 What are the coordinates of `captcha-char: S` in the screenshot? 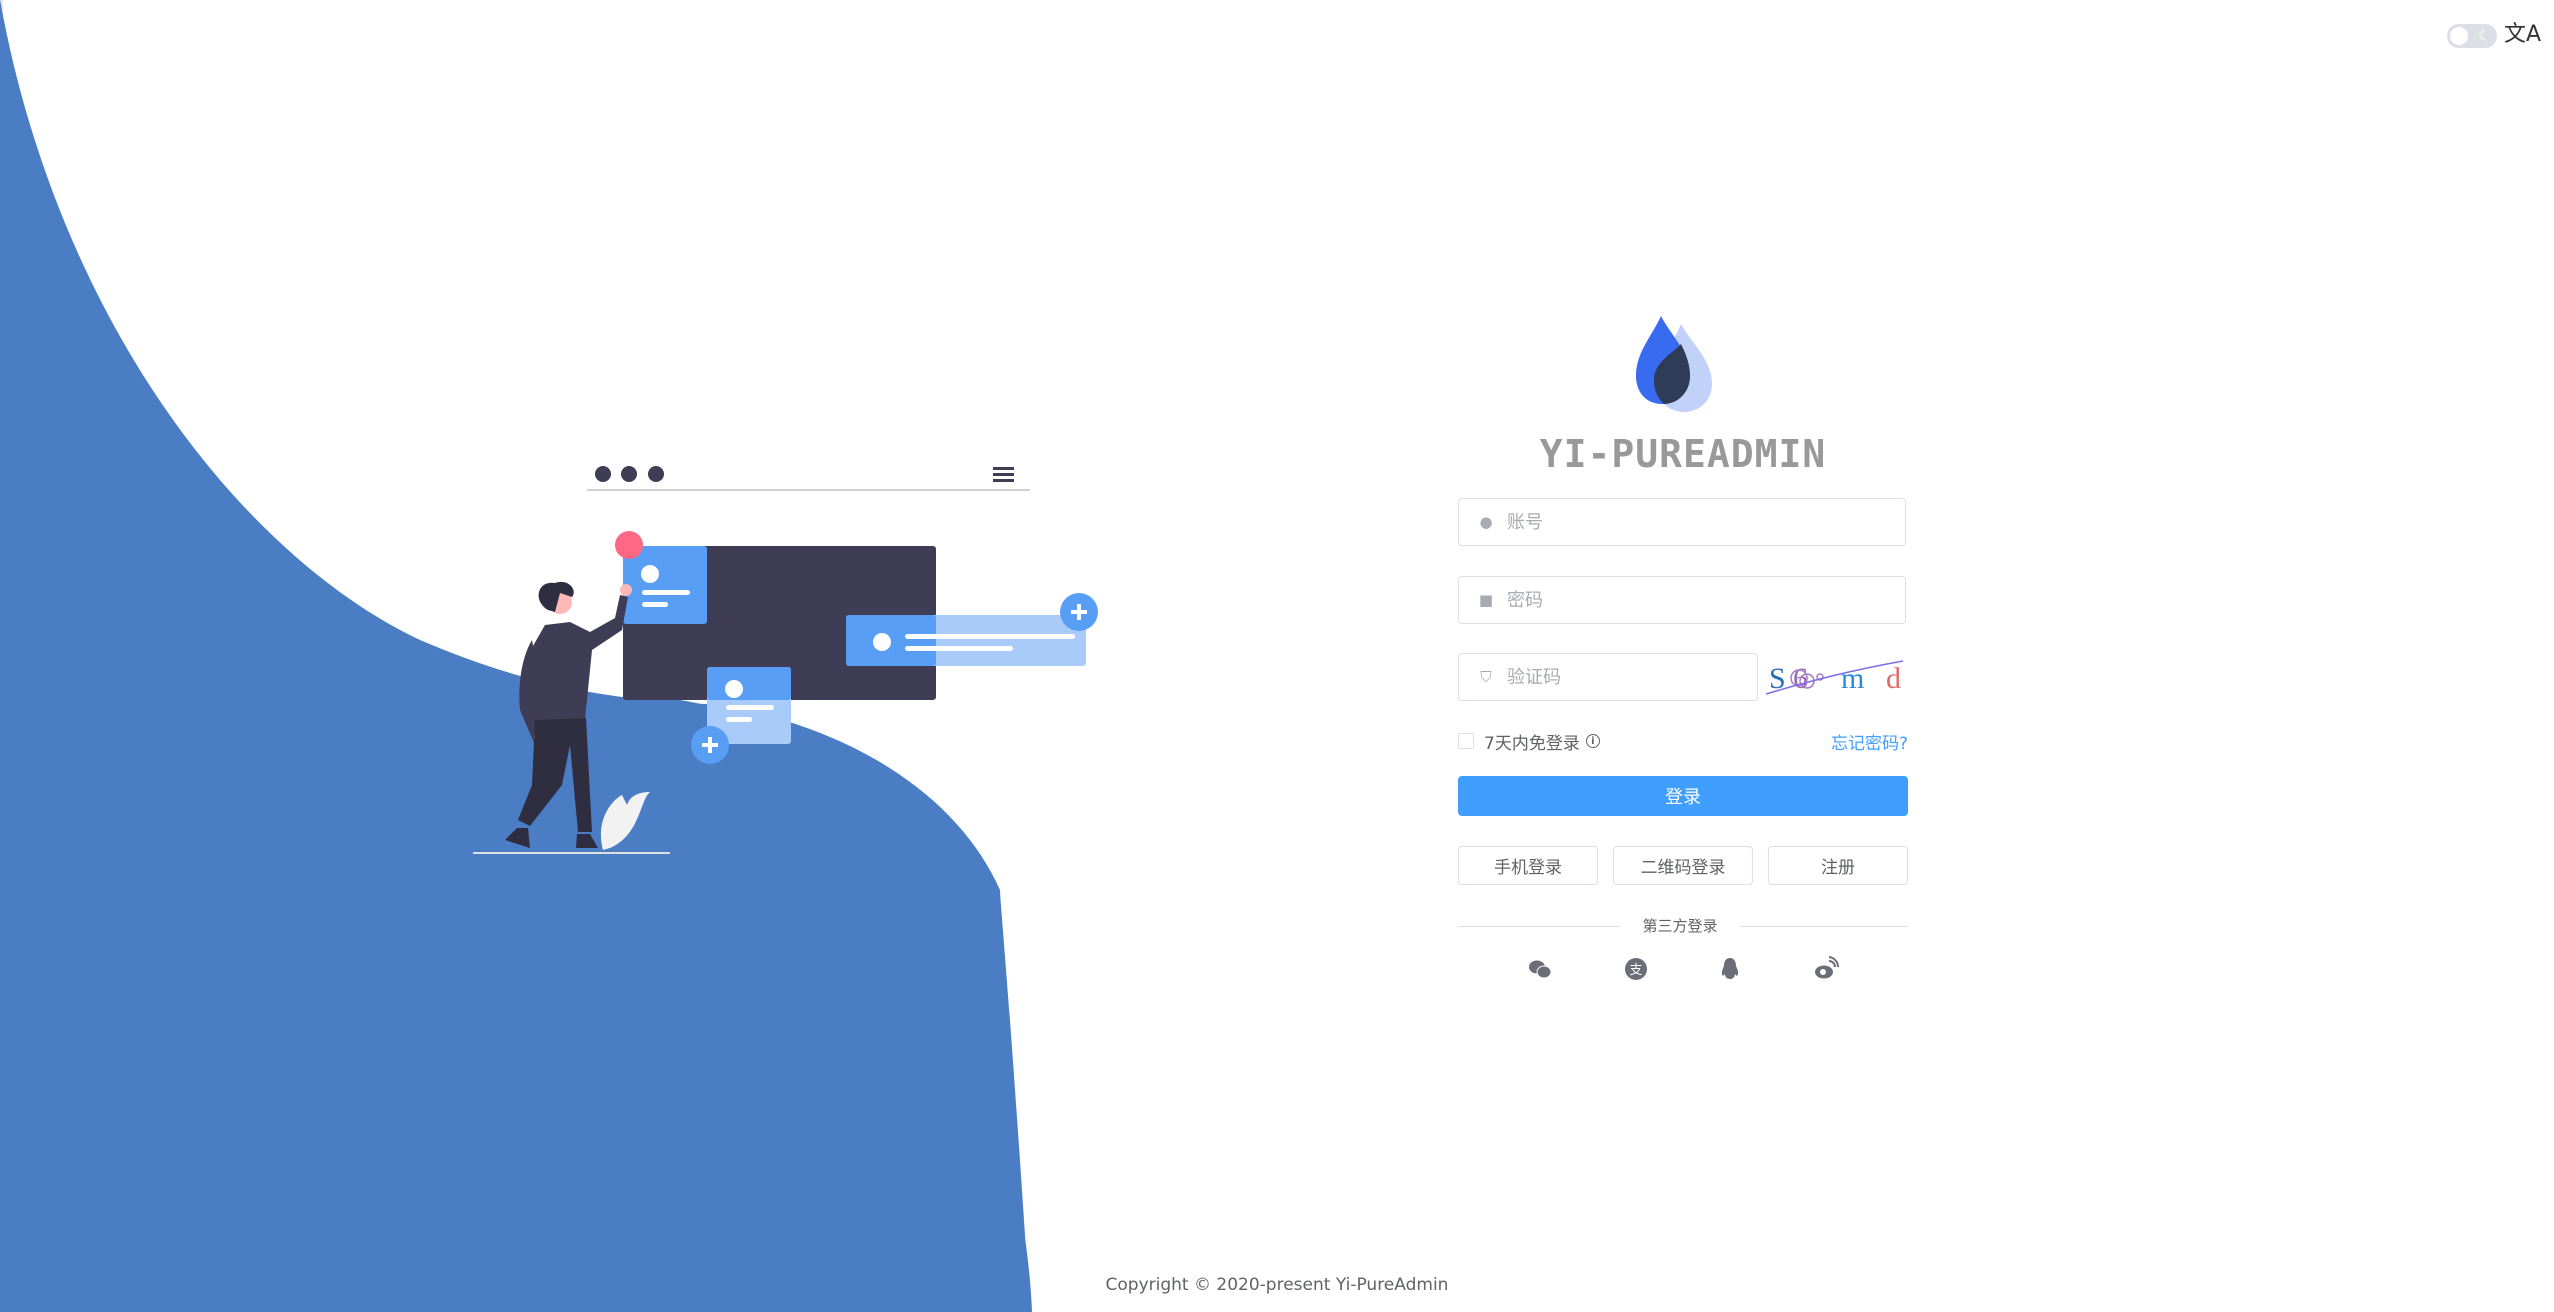 It's located at (1777, 678).